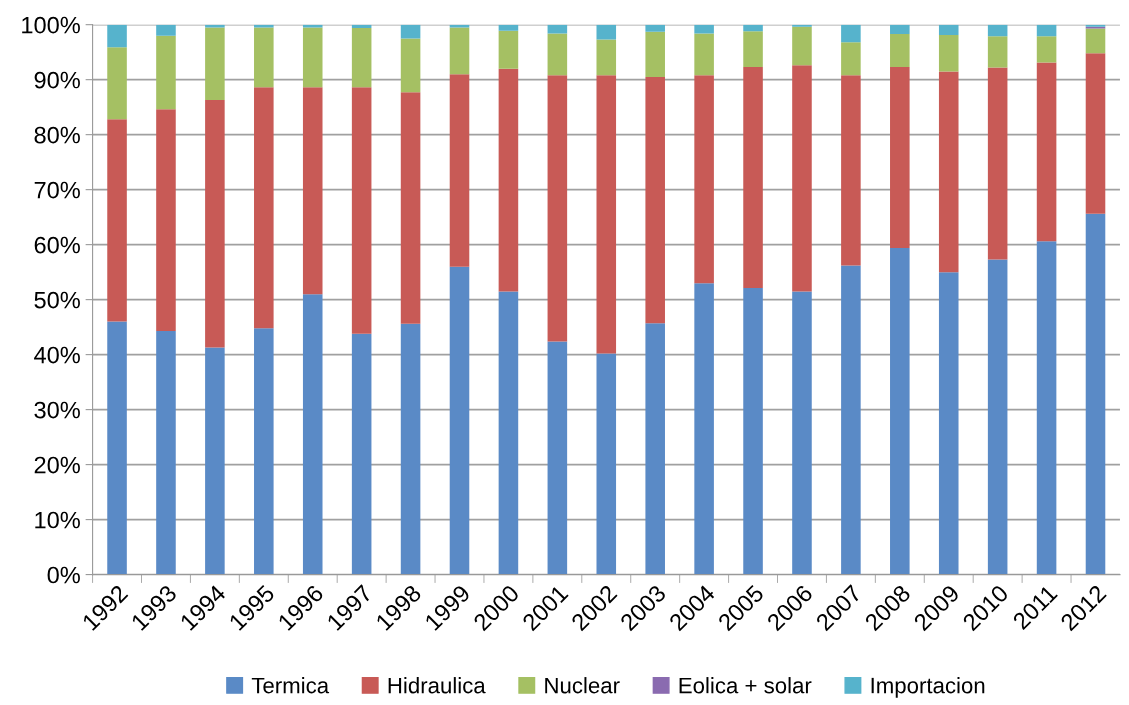 The height and width of the screenshot is (705, 1129). Describe the element at coordinates (63, 575) in the screenshot. I see `y-tick-label: 0%` at that location.